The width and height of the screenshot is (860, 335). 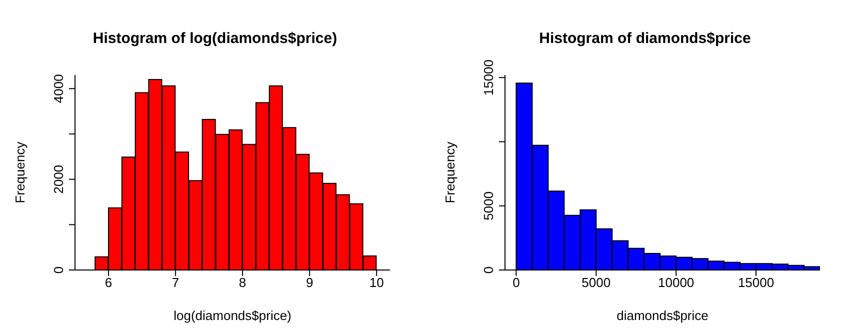 What do you see at coordinates (676, 282) in the screenshot?
I see `x-tick-label: 10000` at bounding box center [676, 282].